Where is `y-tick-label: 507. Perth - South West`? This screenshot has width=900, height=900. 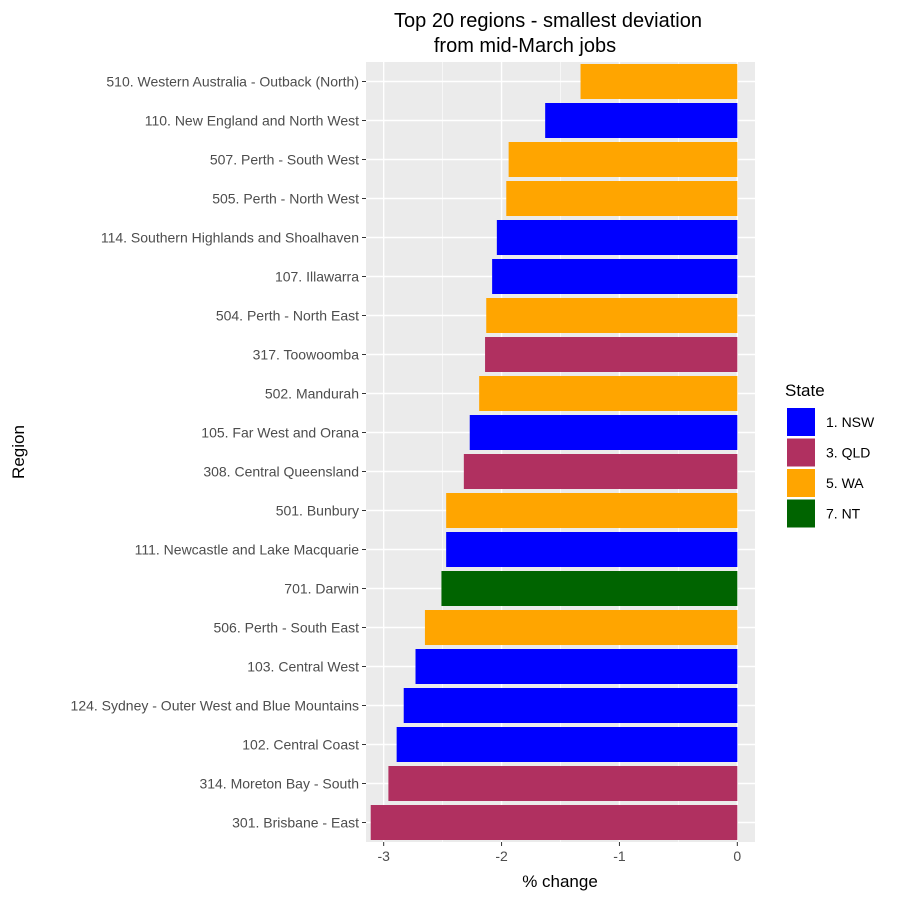
y-tick-label: 507. Perth - South West is located at coordinates (284, 160).